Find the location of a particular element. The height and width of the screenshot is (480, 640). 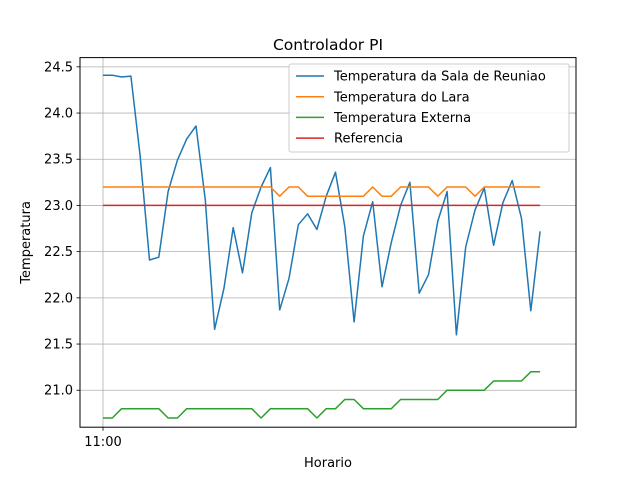

legend-label: Temperatura do Lara is located at coordinates (401, 97).